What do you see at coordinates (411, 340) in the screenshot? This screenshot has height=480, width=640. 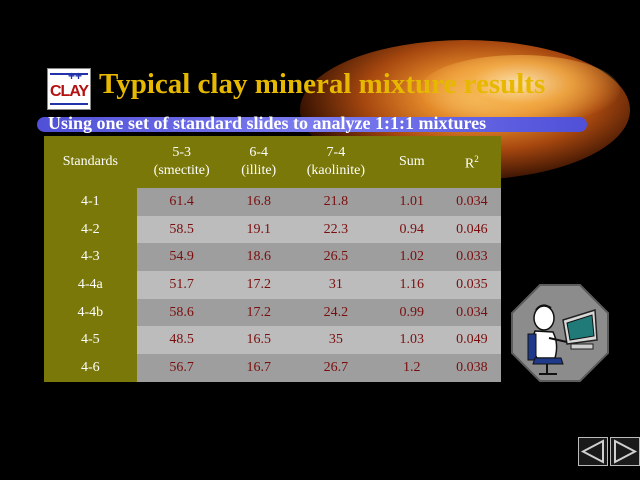 I see `sum-cell: 1.03` at bounding box center [411, 340].